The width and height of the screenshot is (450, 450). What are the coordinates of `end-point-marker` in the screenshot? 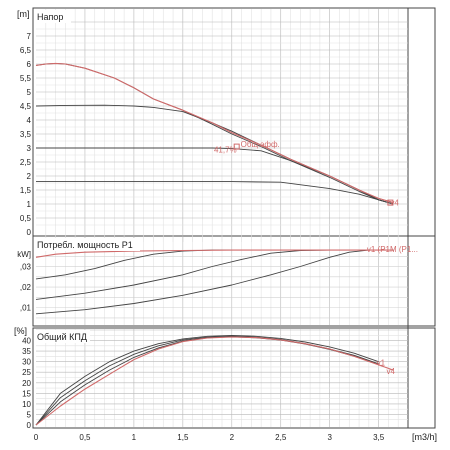 It's located at (390, 202).